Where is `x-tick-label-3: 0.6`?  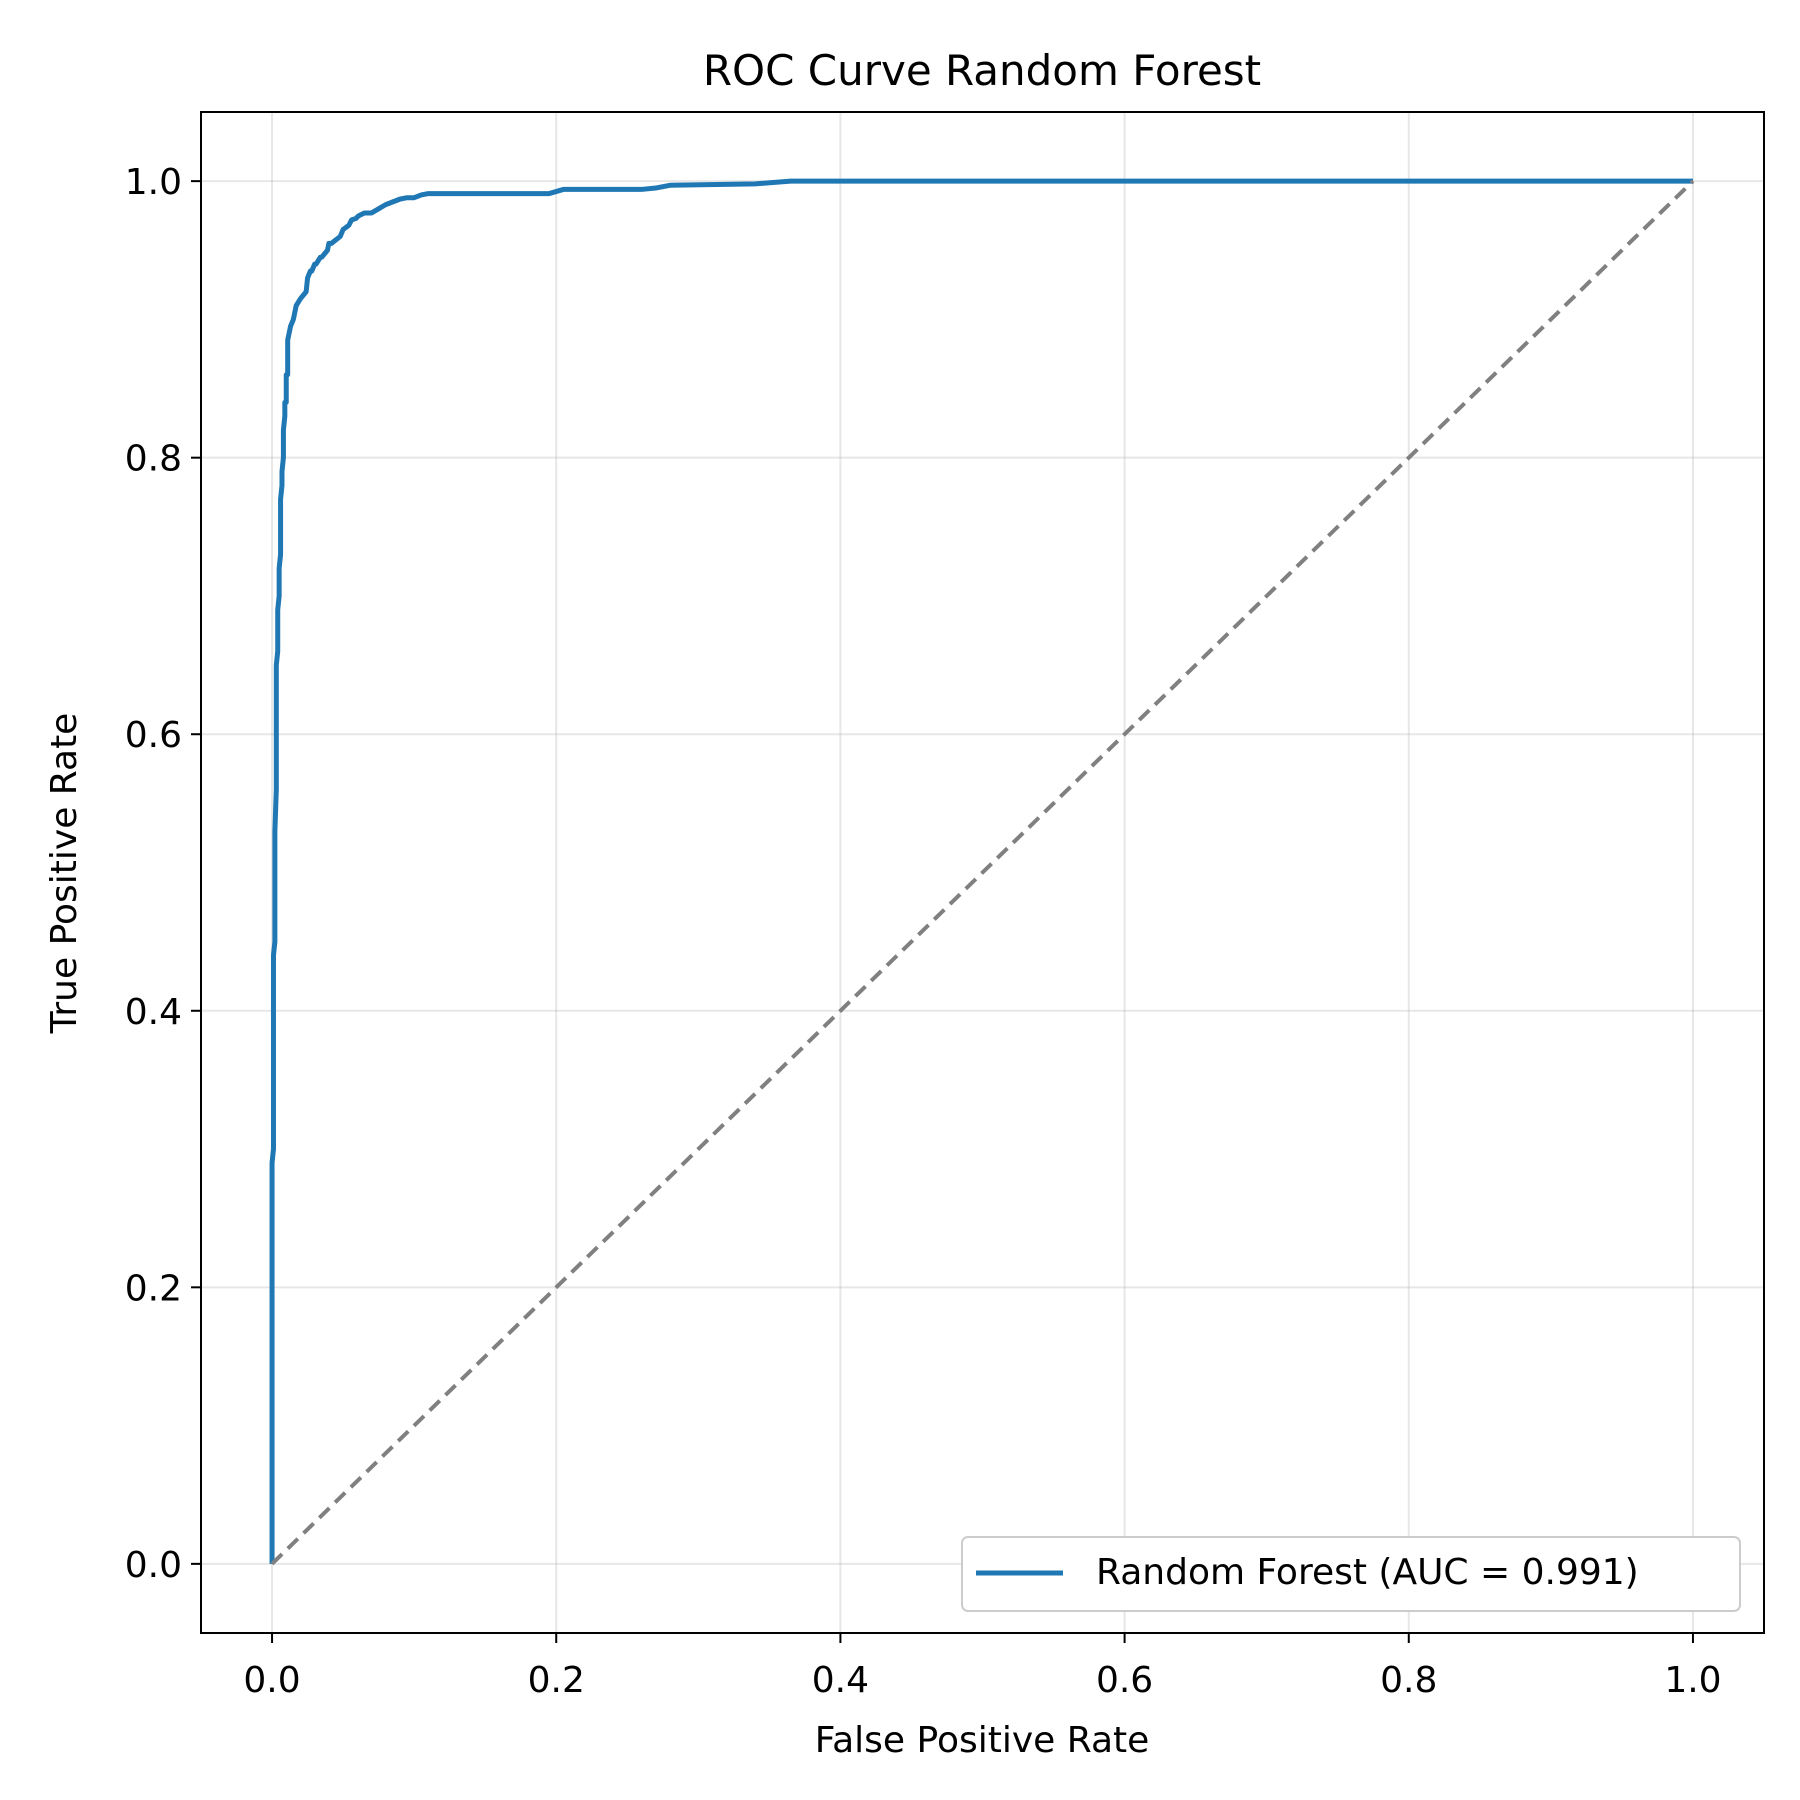
x-tick-label-3: 0.6 is located at coordinates (1124, 1680).